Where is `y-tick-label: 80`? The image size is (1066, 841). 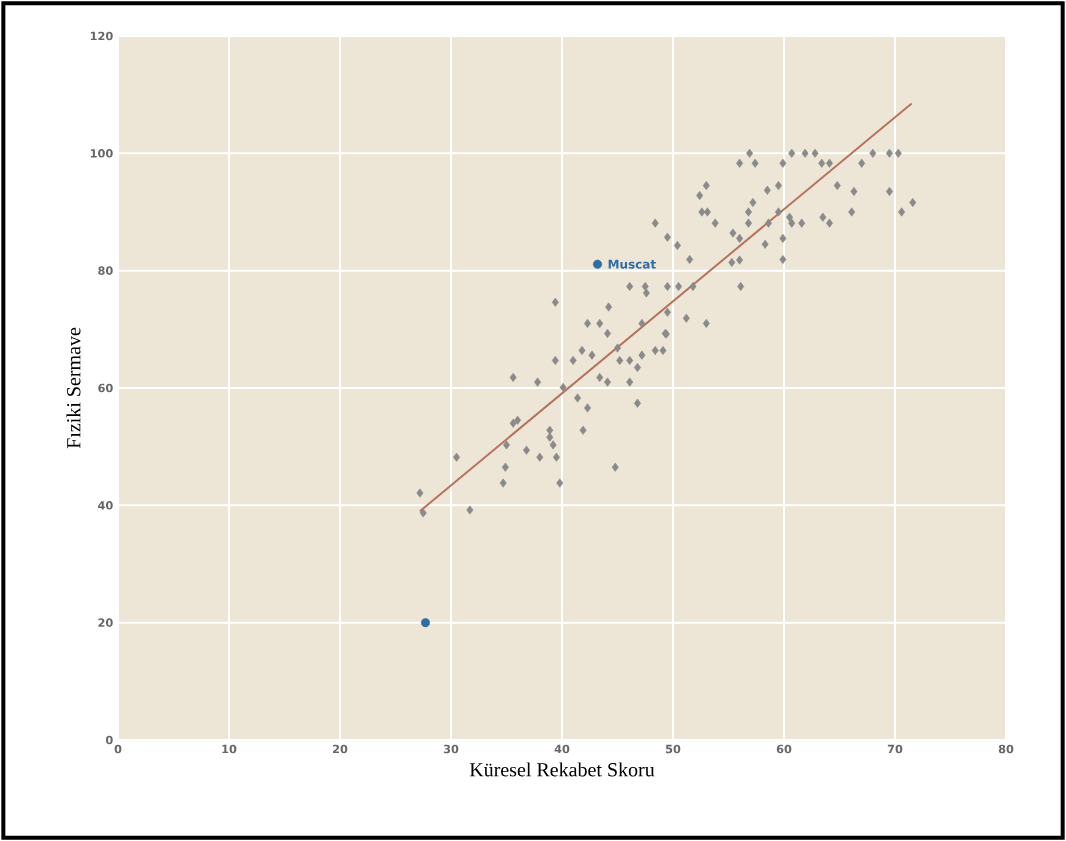 y-tick-label: 80 is located at coordinates (105, 270).